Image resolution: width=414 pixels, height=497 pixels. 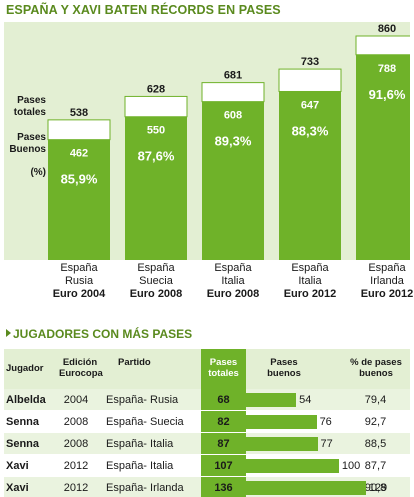 I want to click on cell-pct: 87,7, so click(x=375, y=466).